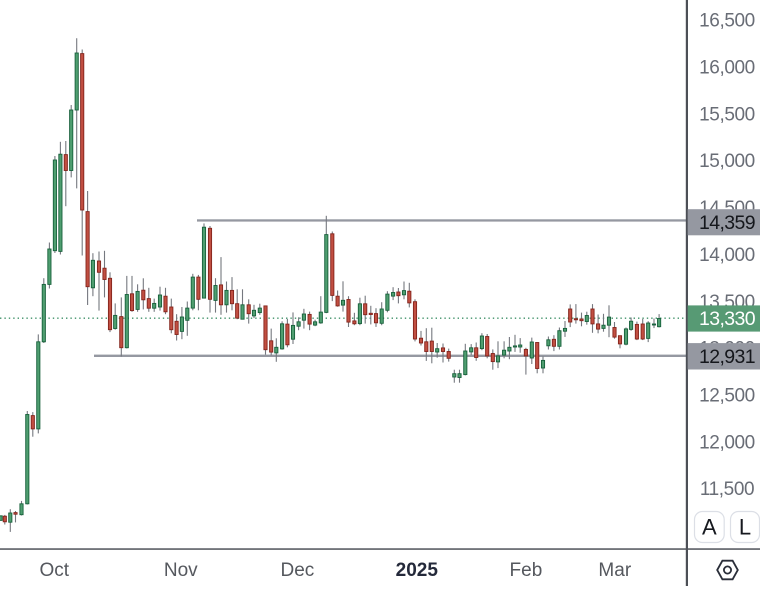 Image resolution: width=760 pixels, height=591 pixels. I want to click on svg-text: 12,000, so click(727, 442).